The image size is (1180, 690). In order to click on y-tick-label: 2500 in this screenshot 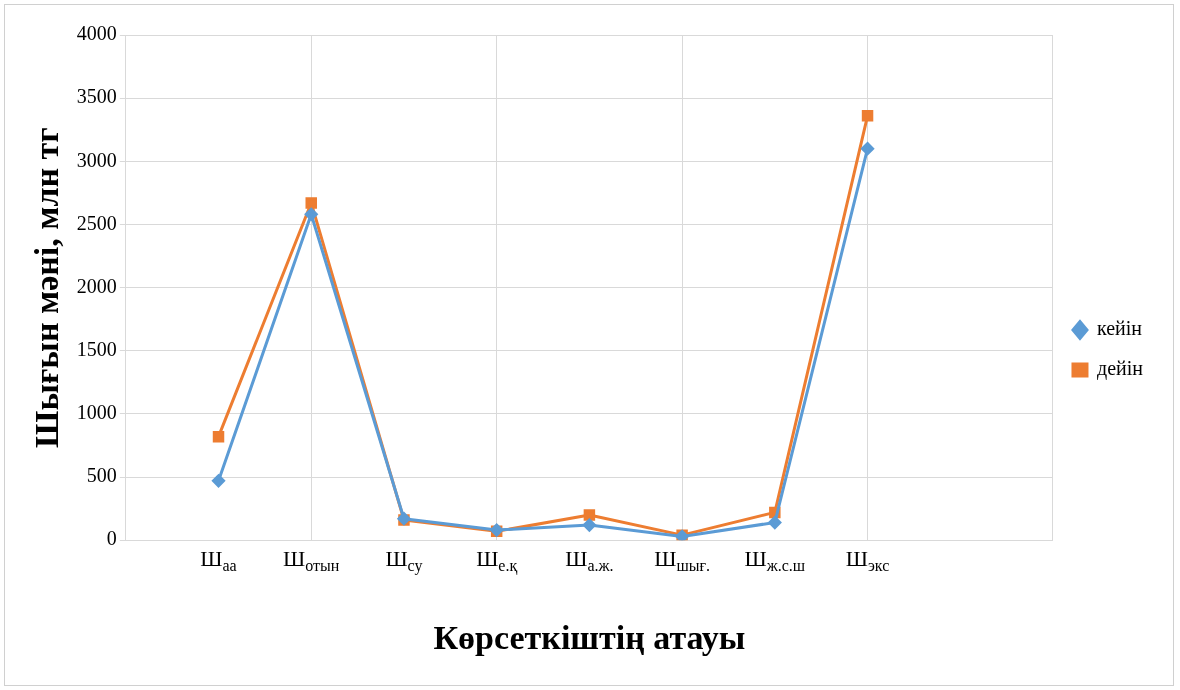, I will do `click(96, 222)`.